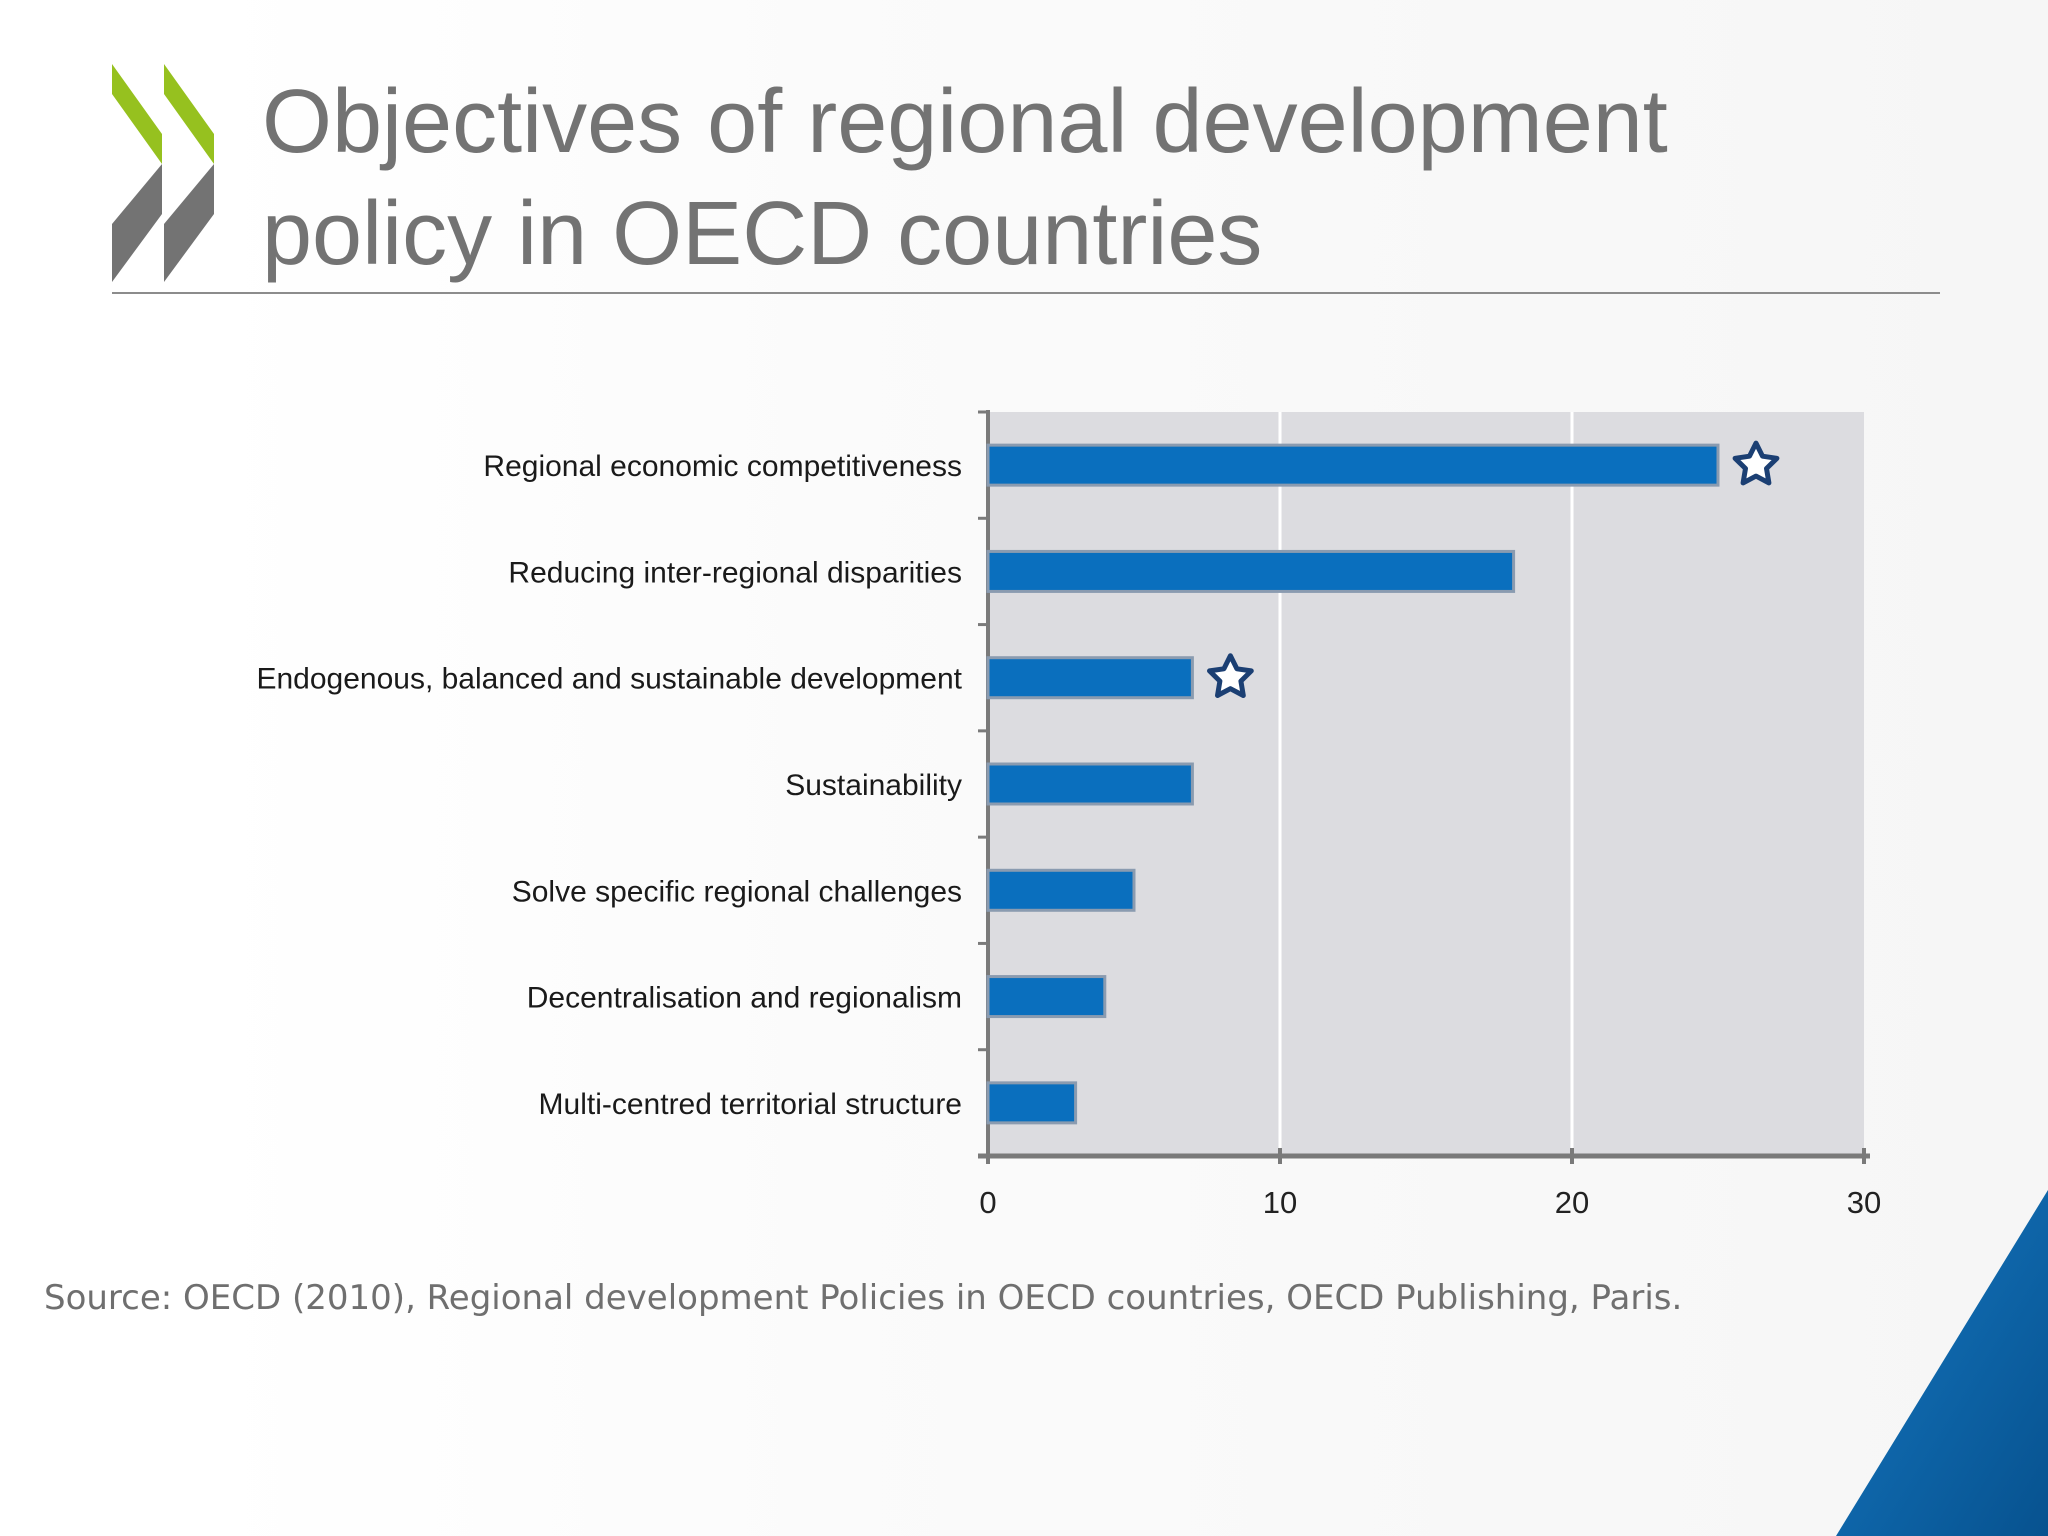 The height and width of the screenshot is (1536, 2048). What do you see at coordinates (735, 572) in the screenshot?
I see `category-label: Reducing inter-regional disparities` at bounding box center [735, 572].